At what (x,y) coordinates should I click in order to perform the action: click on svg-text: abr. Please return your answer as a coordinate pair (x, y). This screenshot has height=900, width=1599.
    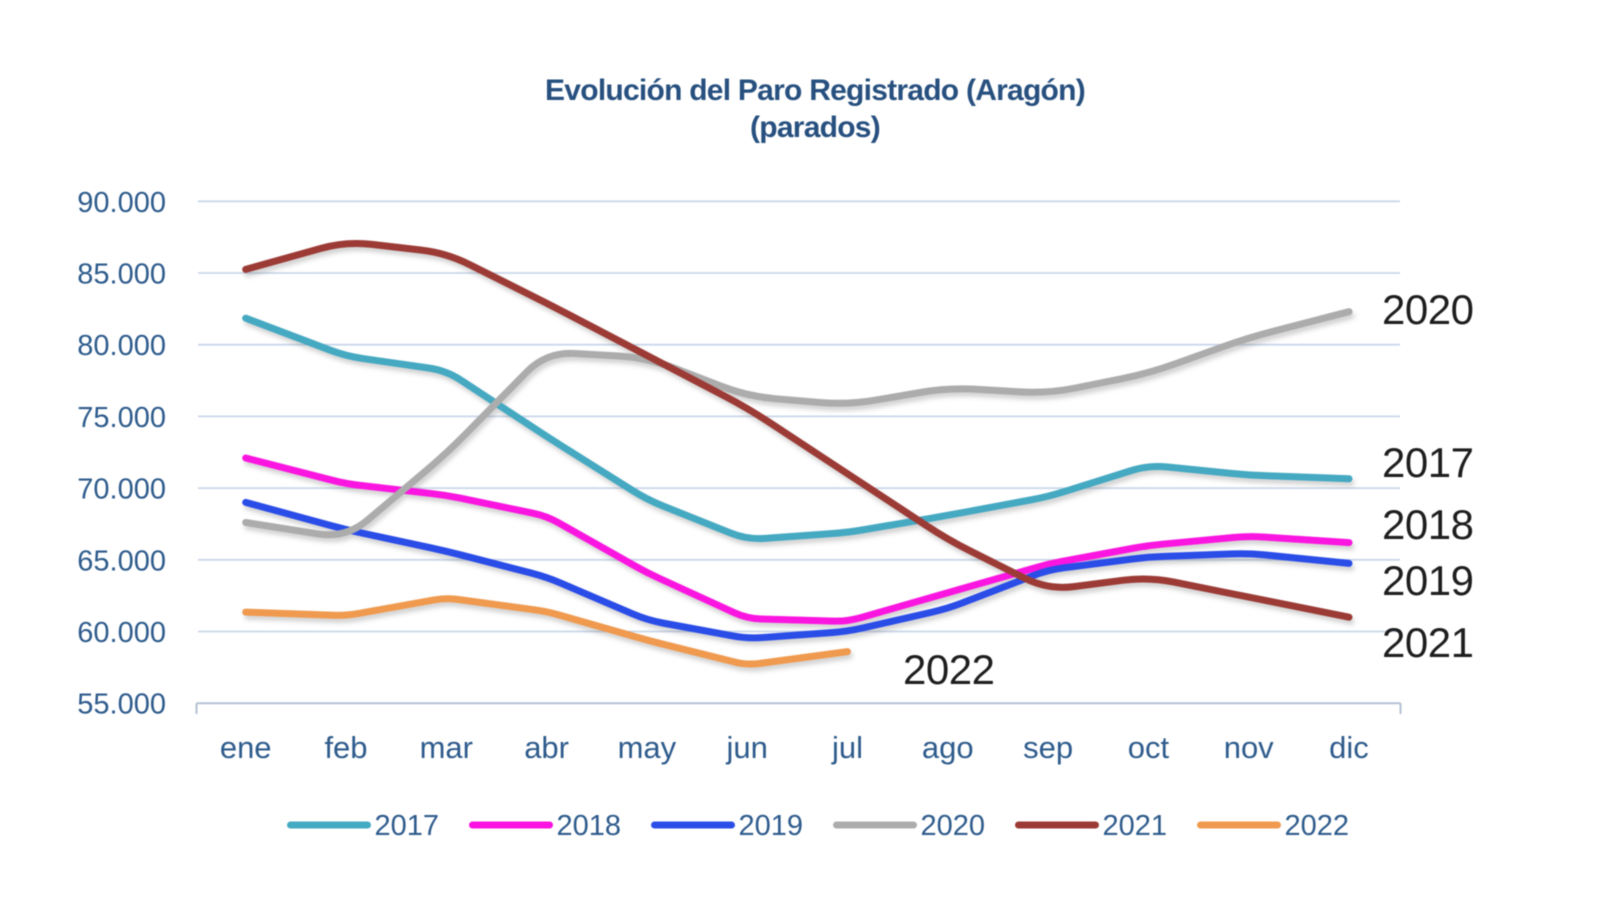
    Looking at the image, I should click on (546, 747).